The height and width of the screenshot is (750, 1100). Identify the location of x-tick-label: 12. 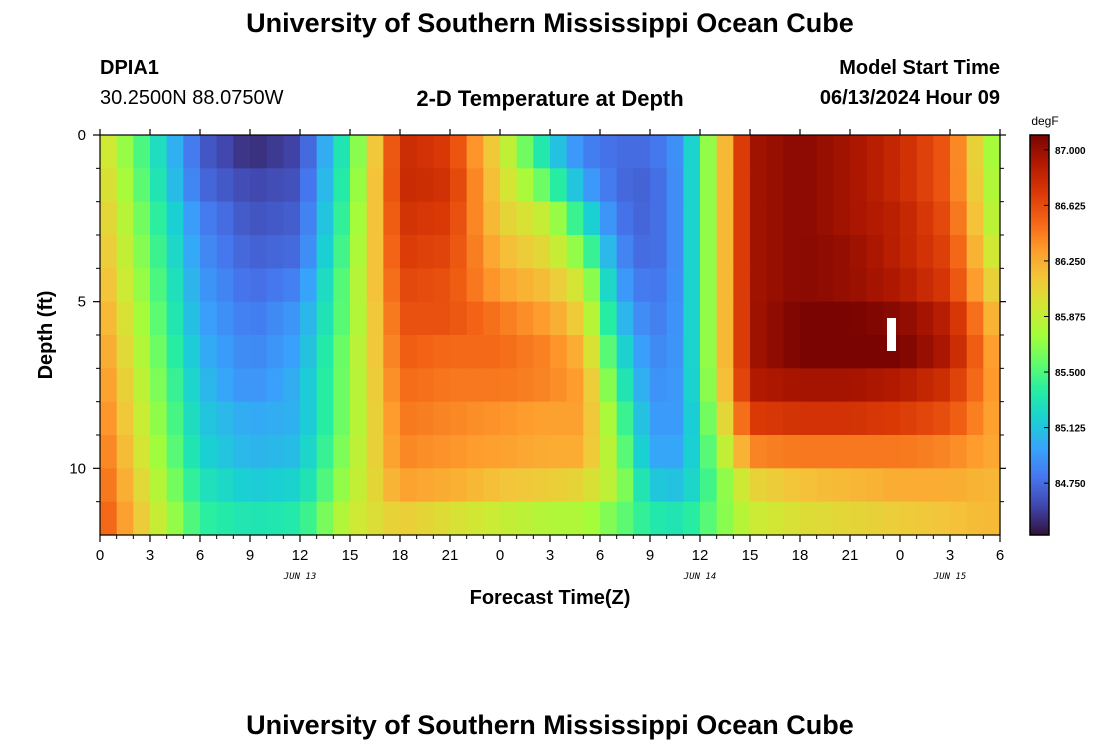
(300, 555).